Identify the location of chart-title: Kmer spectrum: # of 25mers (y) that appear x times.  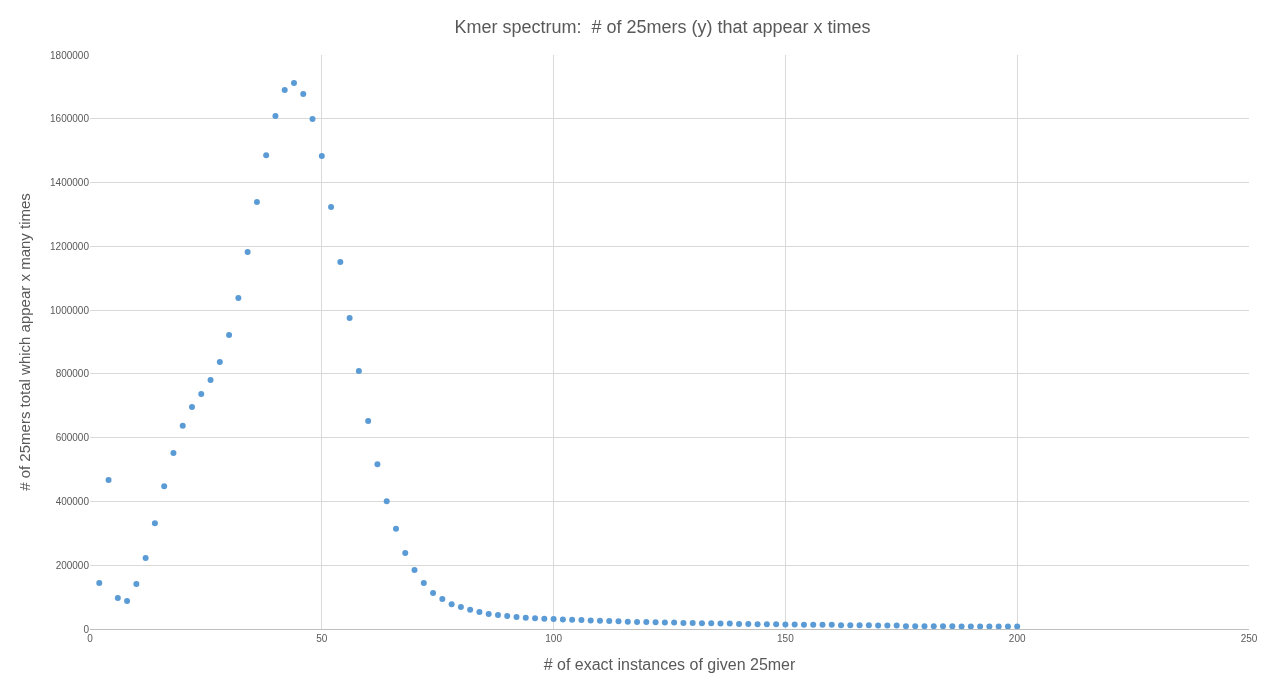
(662, 27).